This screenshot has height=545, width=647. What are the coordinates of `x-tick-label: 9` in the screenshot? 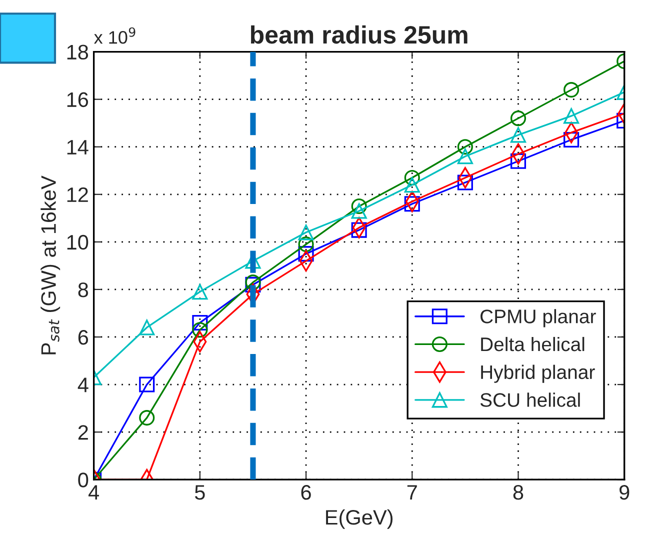 It's located at (625, 492).